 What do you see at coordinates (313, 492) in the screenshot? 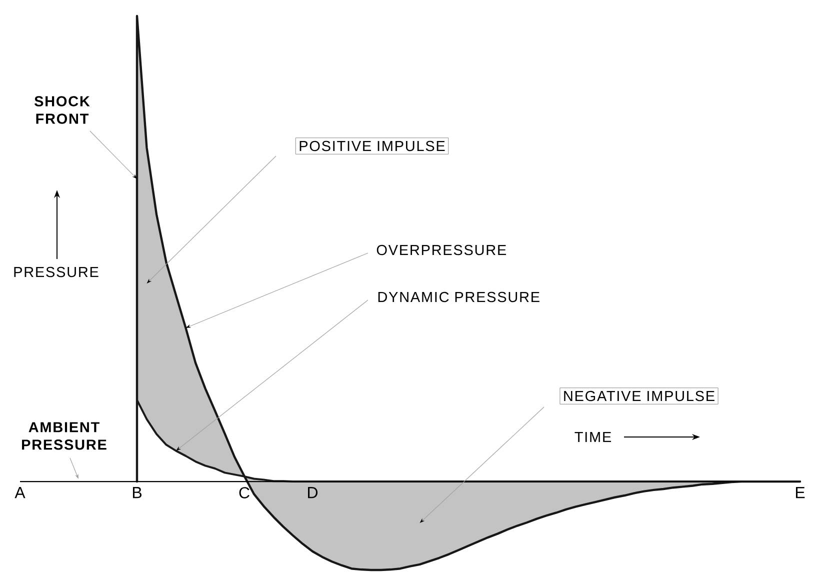
I see `x-tick-label: D` at bounding box center [313, 492].